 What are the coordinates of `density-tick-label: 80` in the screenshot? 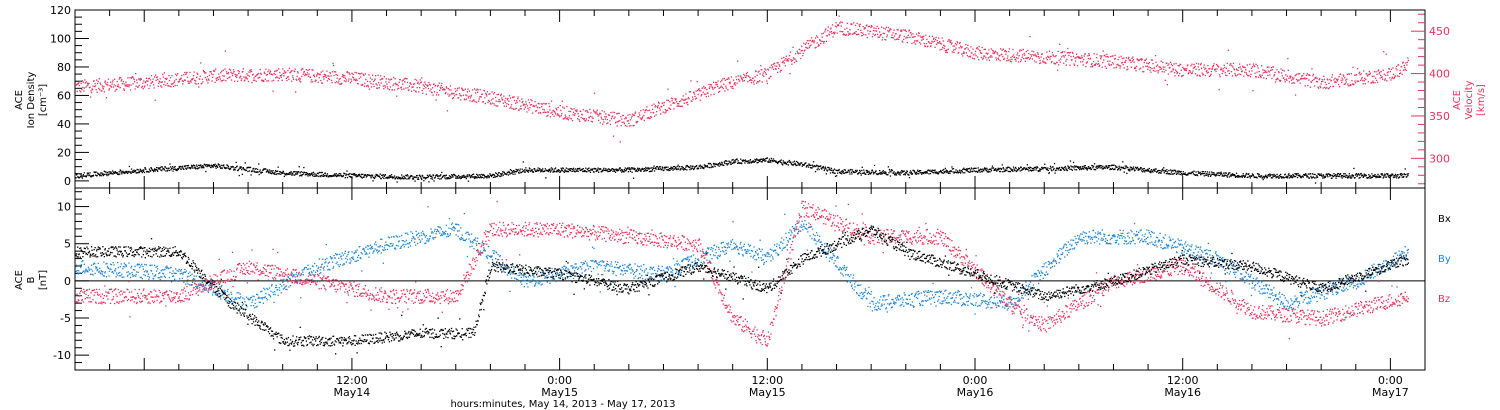 It's located at (64, 67).